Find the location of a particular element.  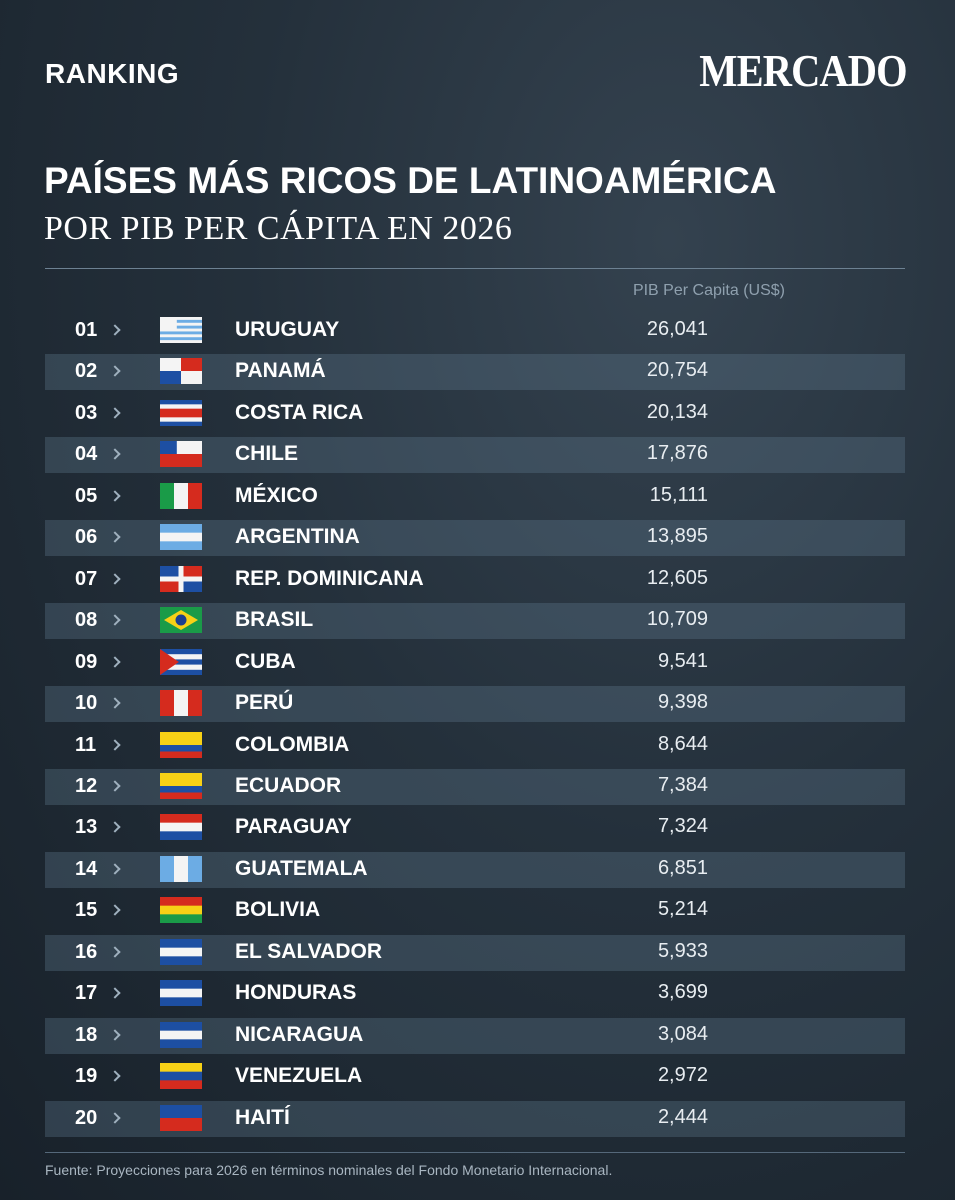

brand-logo: MERCADO is located at coordinates (803, 70).